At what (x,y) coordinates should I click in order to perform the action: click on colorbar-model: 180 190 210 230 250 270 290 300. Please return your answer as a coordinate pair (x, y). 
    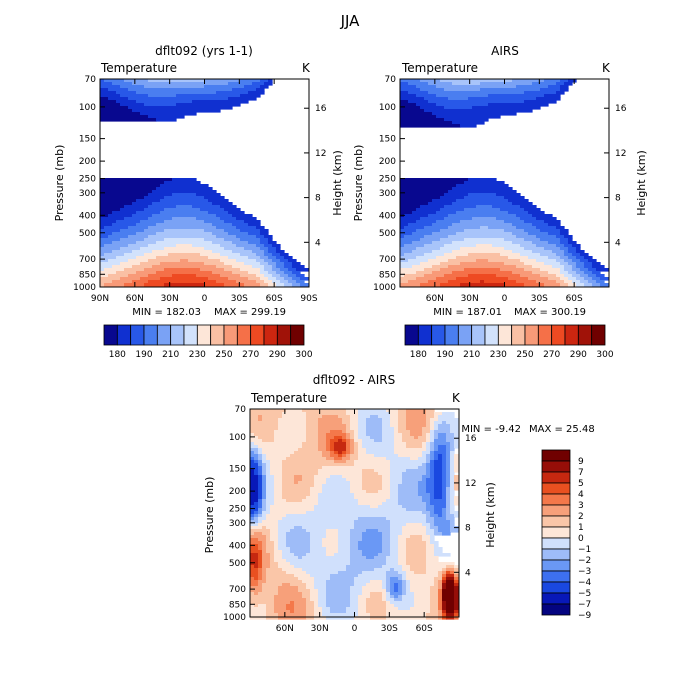
    Looking at the image, I should click on (208, 342).